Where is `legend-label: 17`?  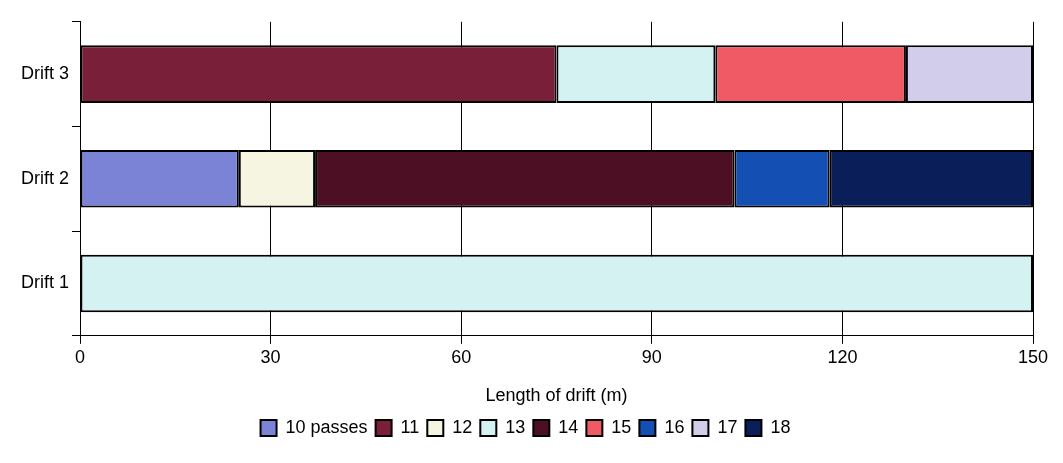
legend-label: 17 is located at coordinates (727, 426).